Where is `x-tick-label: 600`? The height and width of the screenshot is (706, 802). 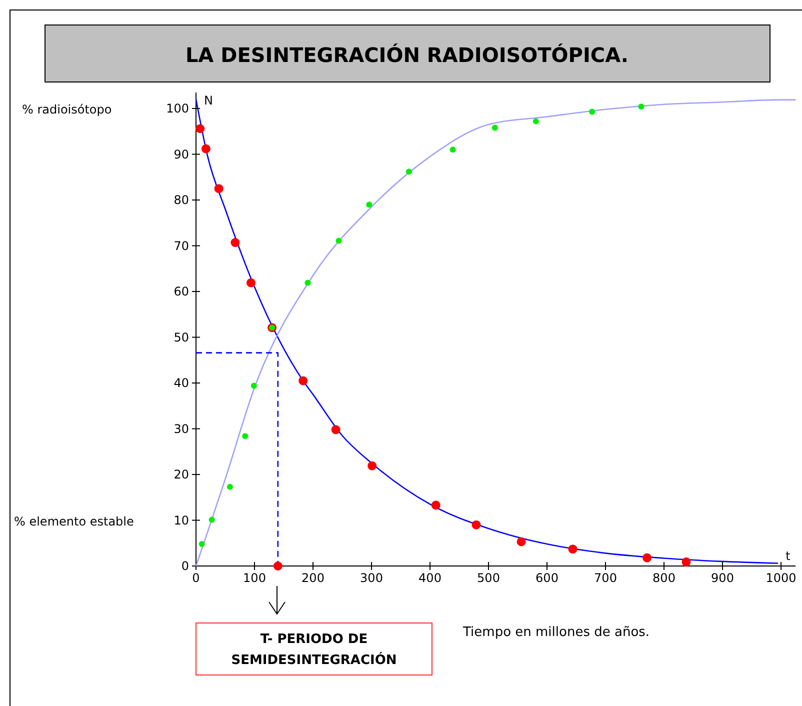
x-tick-label: 600 is located at coordinates (547, 578).